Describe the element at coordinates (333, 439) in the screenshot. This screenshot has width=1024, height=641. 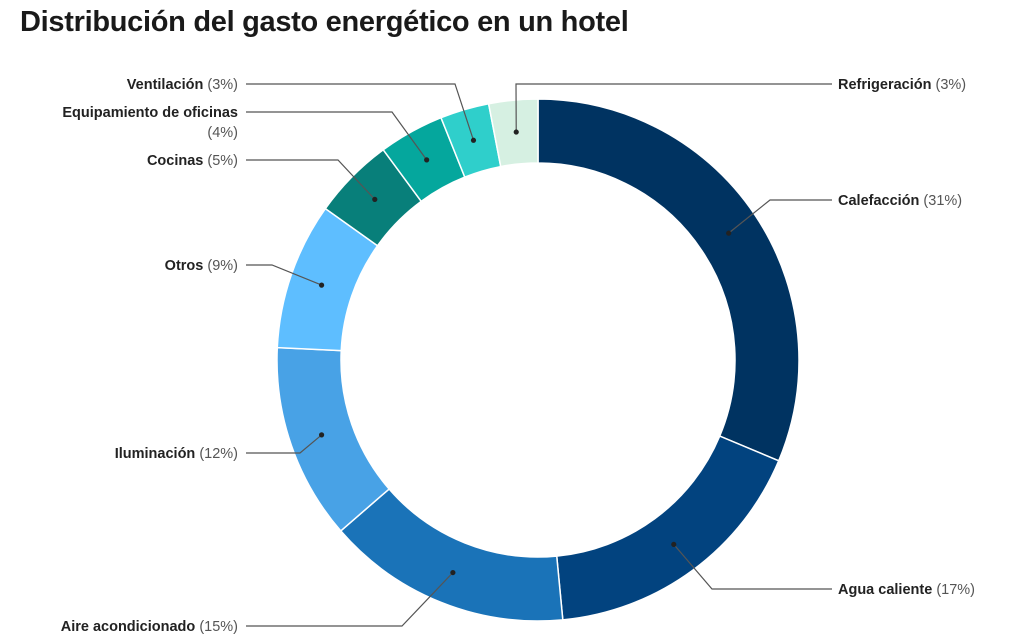
I see `slice-iluminacion` at that location.